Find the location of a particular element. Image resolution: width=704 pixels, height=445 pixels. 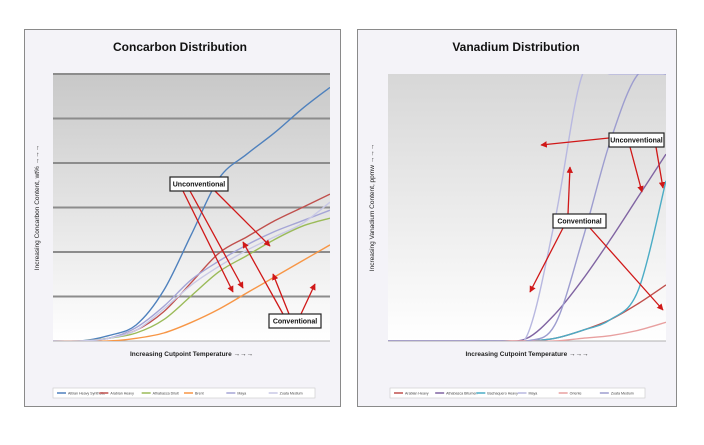

chart-title: Vanadium Distribution is located at coordinates (515, 47).